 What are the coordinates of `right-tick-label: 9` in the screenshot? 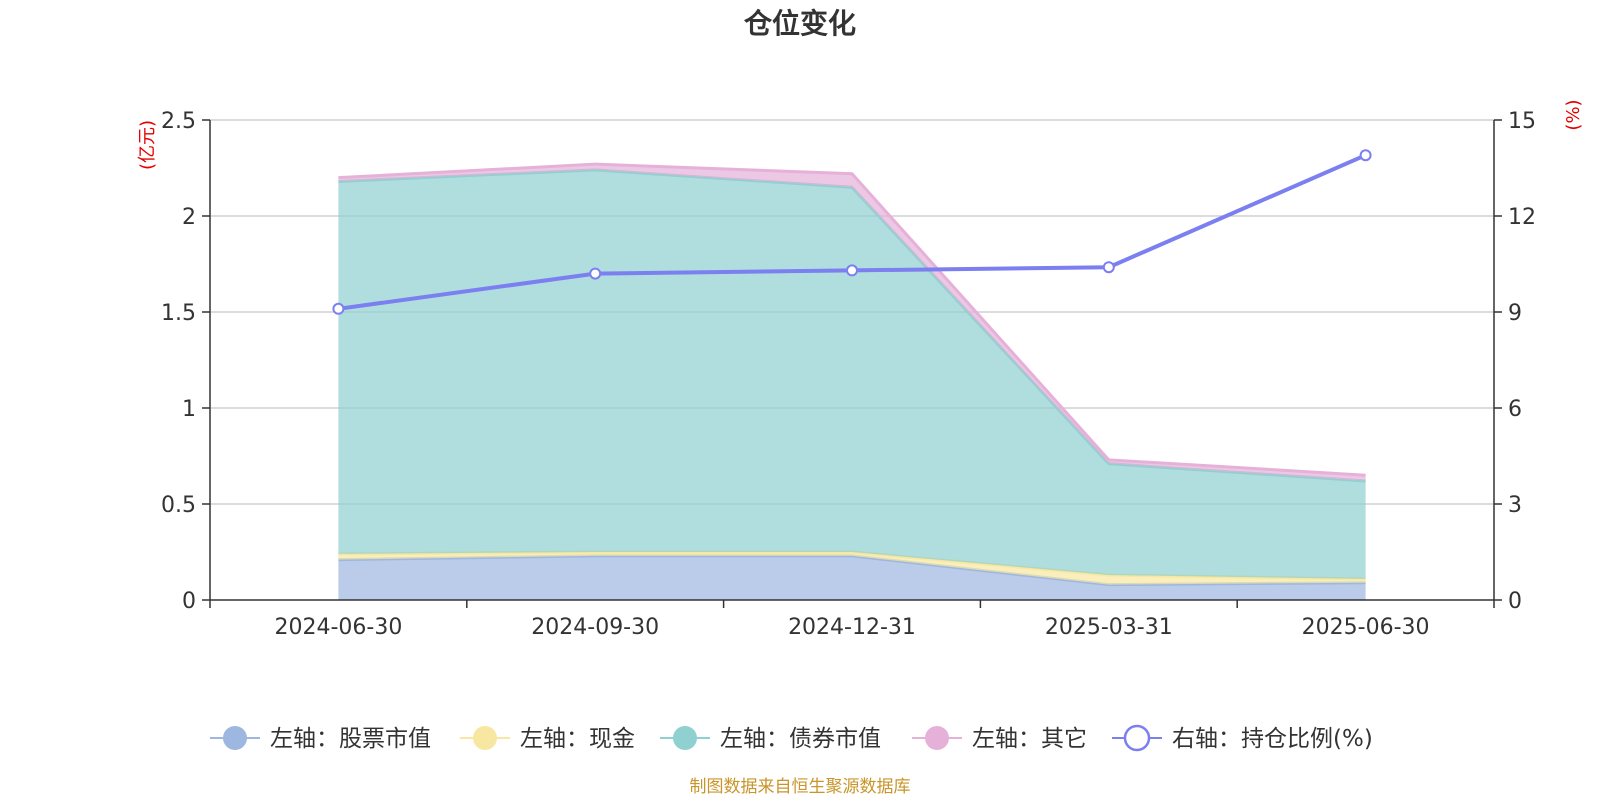 It's located at (1515, 313).